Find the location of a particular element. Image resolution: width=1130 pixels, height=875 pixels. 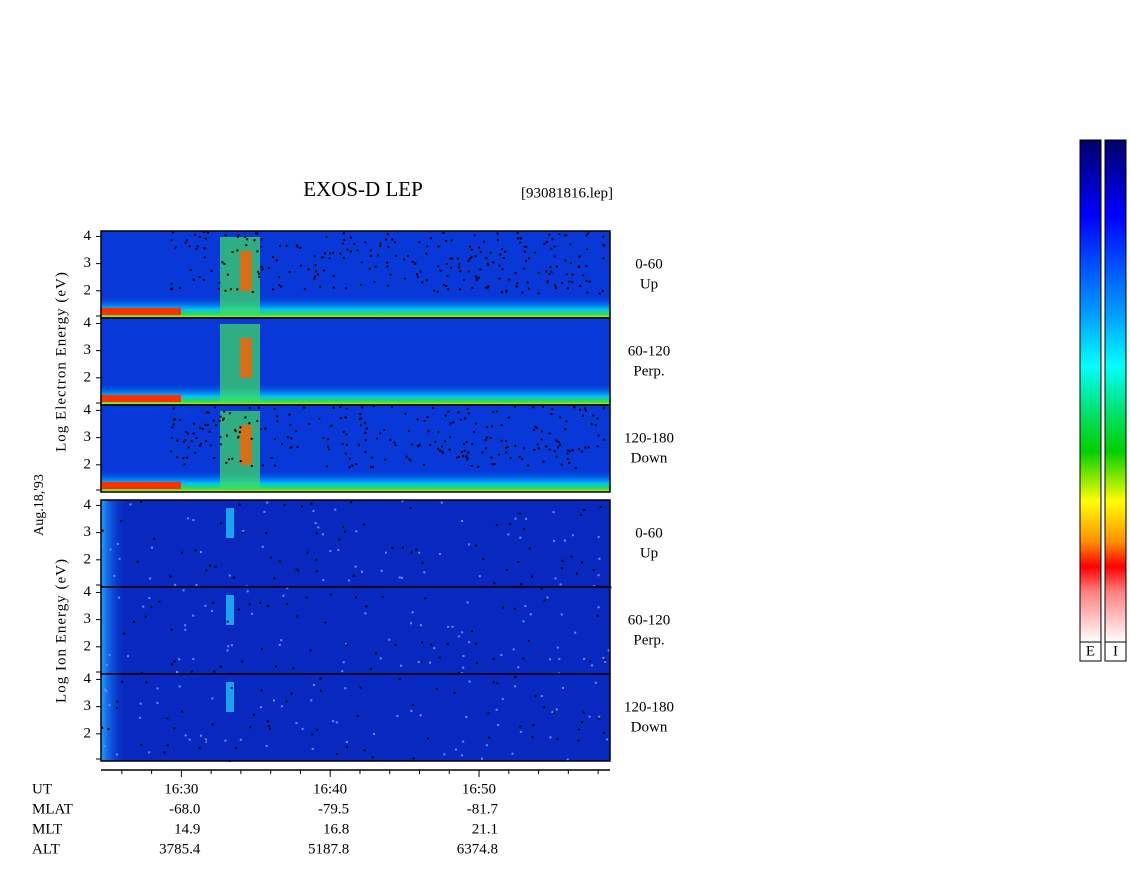

panel-direction: Up is located at coordinates (649, 284).